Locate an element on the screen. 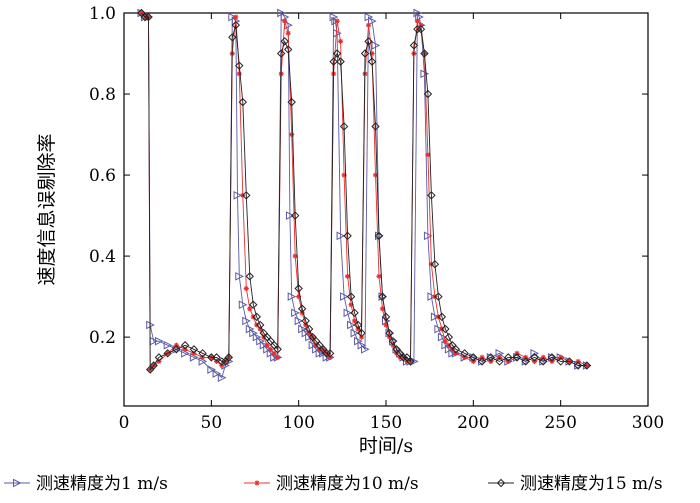 This screenshot has width=700, height=503. x-axis-label: 时间/s is located at coordinates (386, 446).